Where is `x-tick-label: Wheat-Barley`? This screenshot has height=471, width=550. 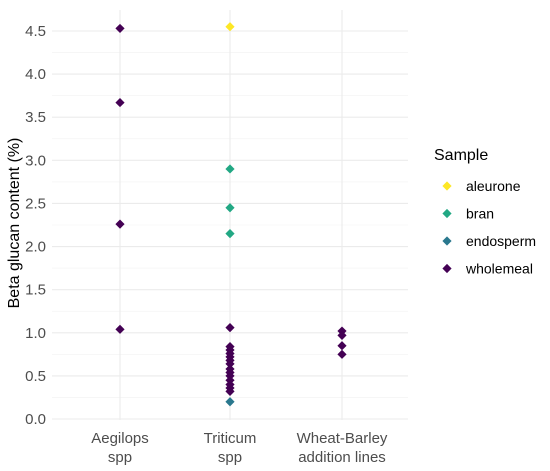 x-tick-label: Wheat-Barley is located at coordinates (342, 438).